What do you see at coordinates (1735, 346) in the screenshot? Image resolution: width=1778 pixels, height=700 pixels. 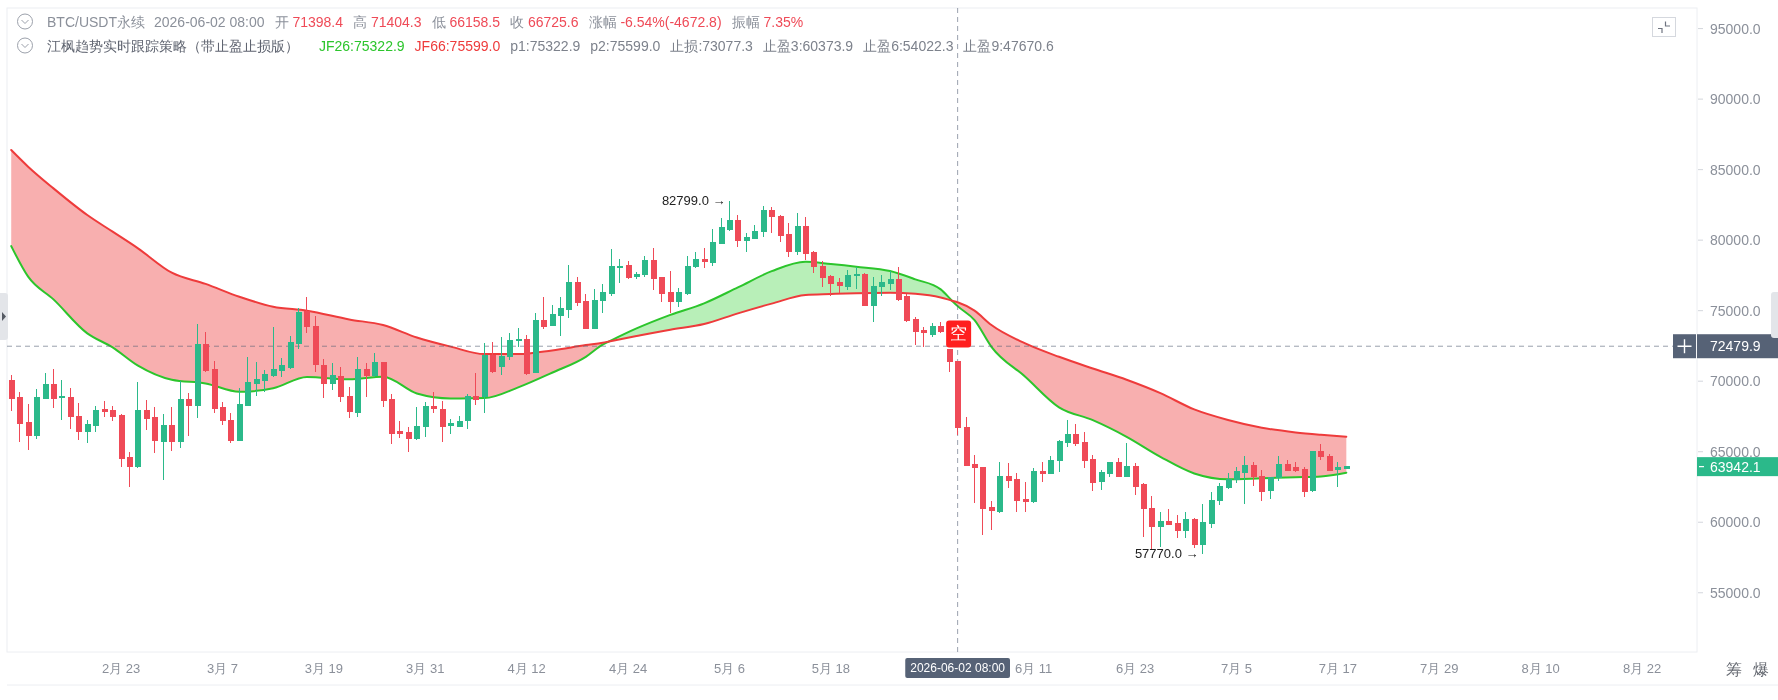 I see `ref-line-label: 72479.9` at bounding box center [1735, 346].